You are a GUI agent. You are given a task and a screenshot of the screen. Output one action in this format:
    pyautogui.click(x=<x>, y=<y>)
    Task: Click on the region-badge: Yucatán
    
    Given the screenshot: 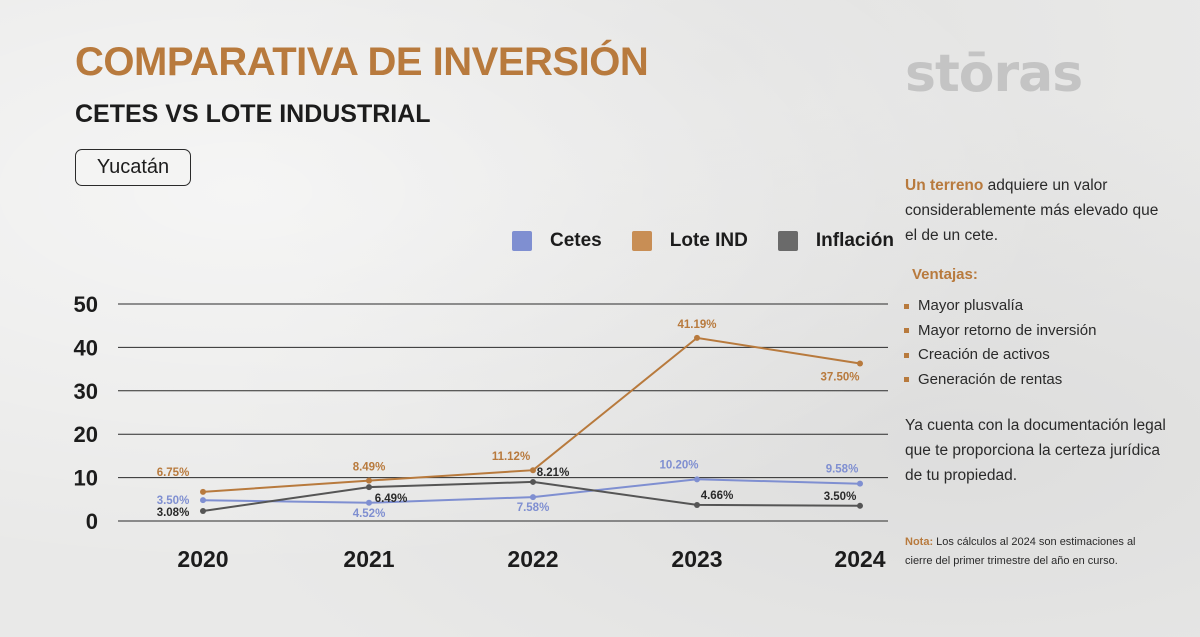 What is the action you would take?
    pyautogui.click(x=133, y=167)
    